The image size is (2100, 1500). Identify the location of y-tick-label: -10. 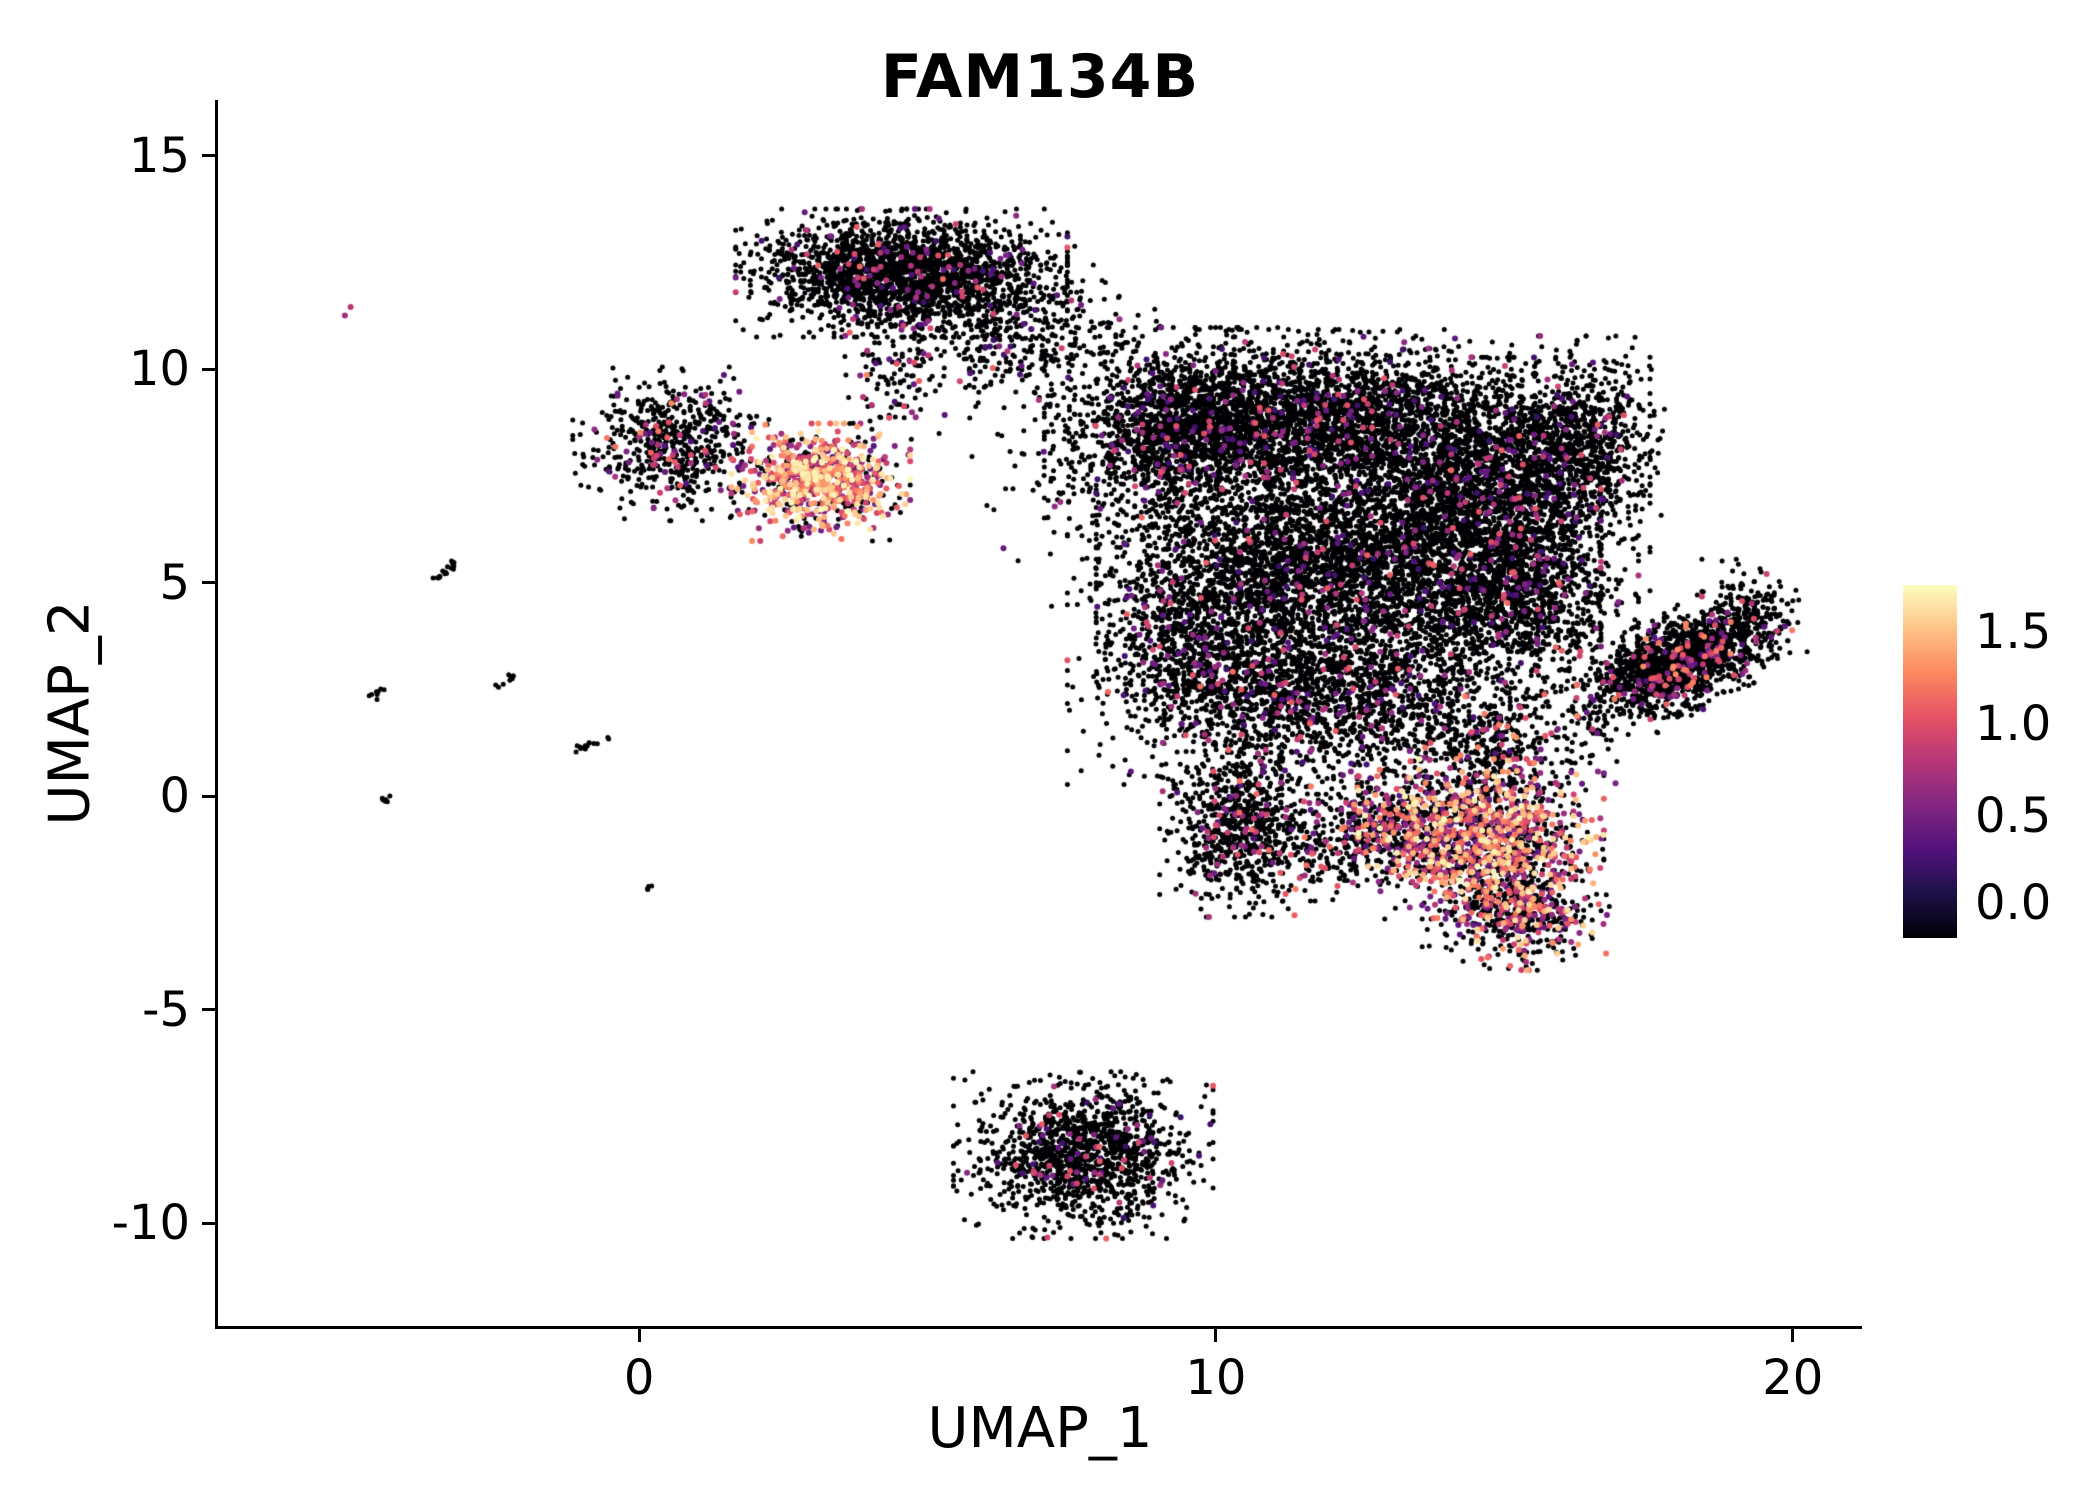
(150, 1223).